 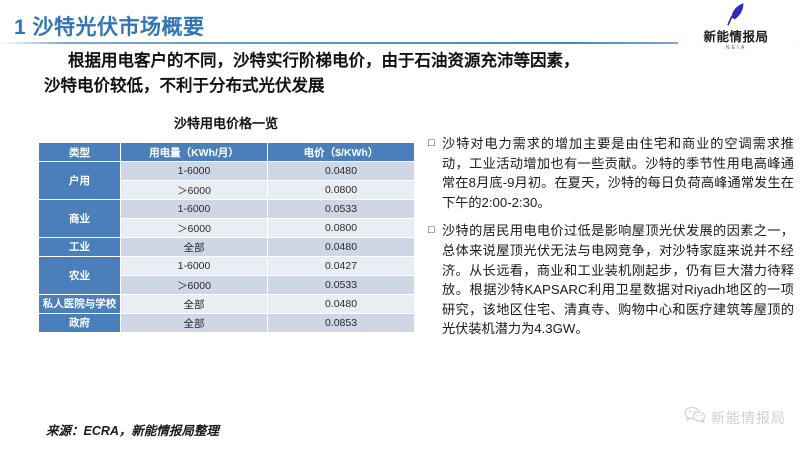 I want to click on cell-type: 私人医院与学校, so click(x=79, y=304).